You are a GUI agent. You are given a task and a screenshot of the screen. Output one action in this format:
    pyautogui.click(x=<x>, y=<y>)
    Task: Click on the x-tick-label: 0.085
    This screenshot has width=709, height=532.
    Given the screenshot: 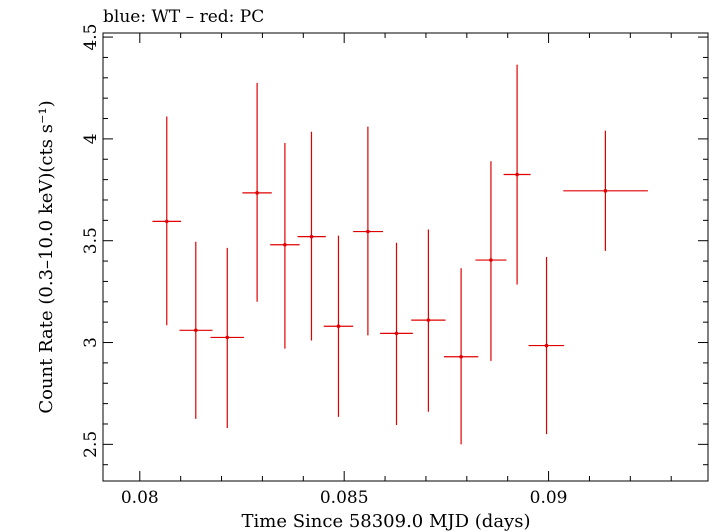 What is the action you would take?
    pyautogui.click(x=344, y=498)
    